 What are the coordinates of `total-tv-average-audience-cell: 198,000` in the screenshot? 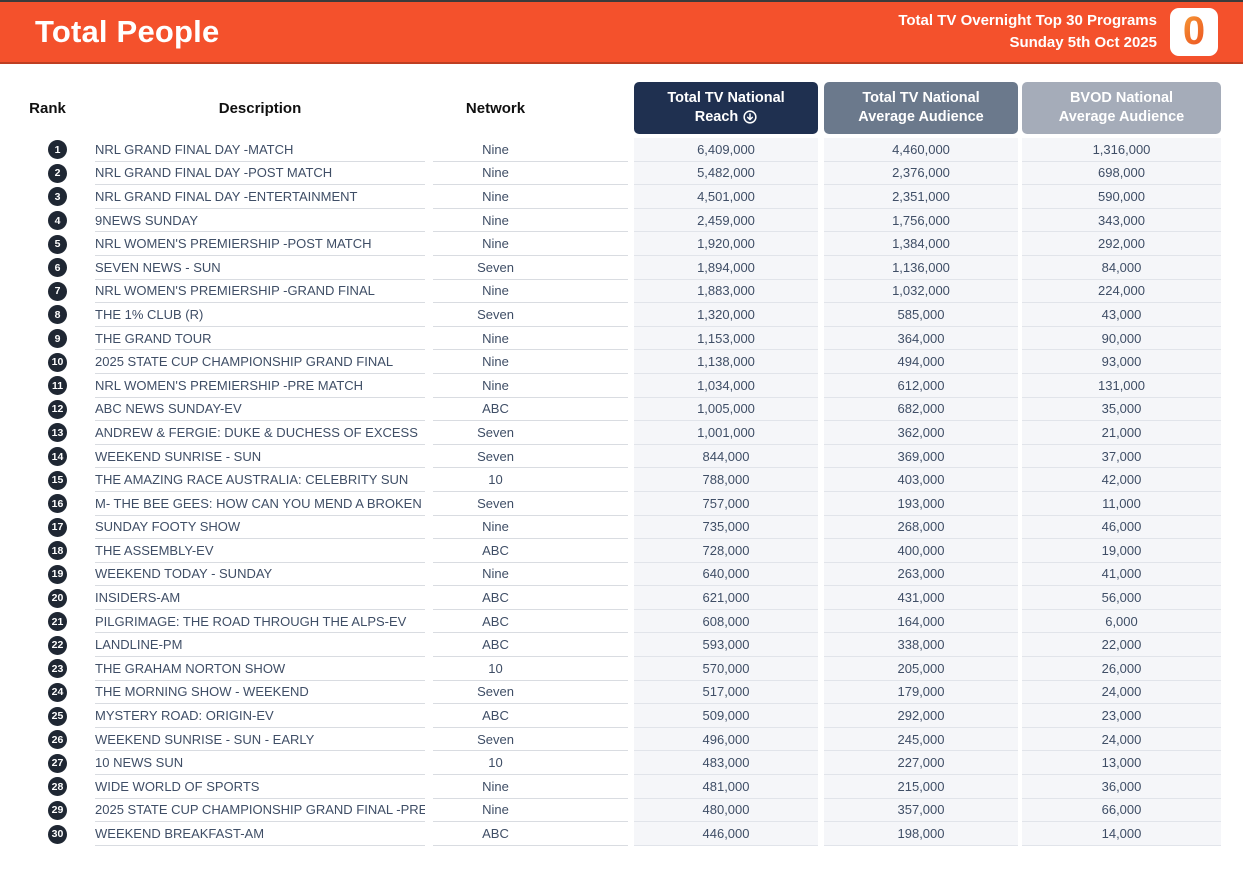 It's located at (921, 834).